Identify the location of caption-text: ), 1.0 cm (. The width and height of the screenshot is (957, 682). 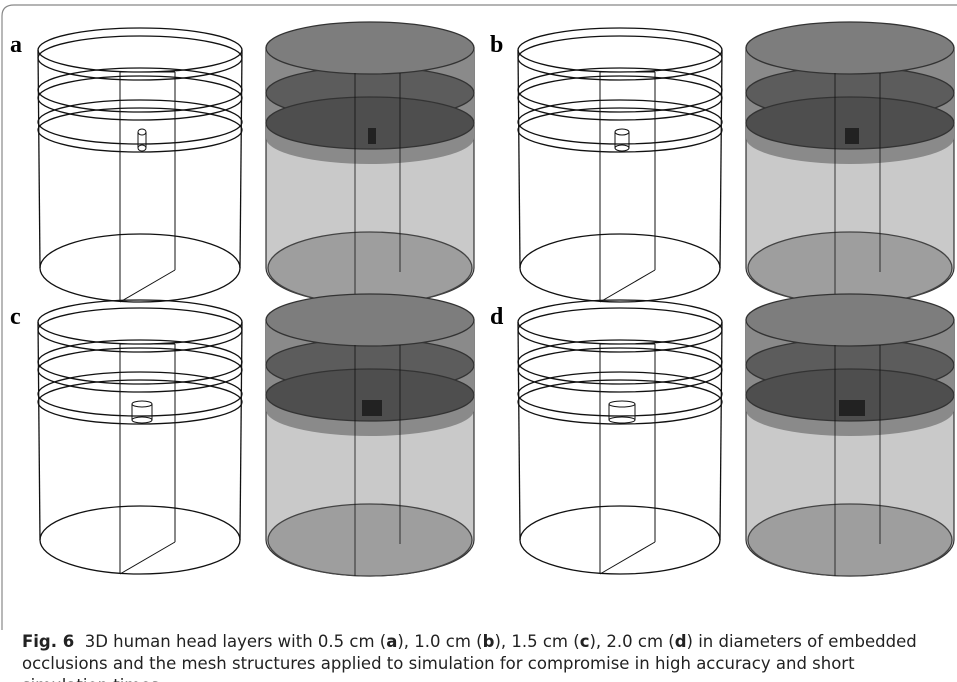
(440, 641).